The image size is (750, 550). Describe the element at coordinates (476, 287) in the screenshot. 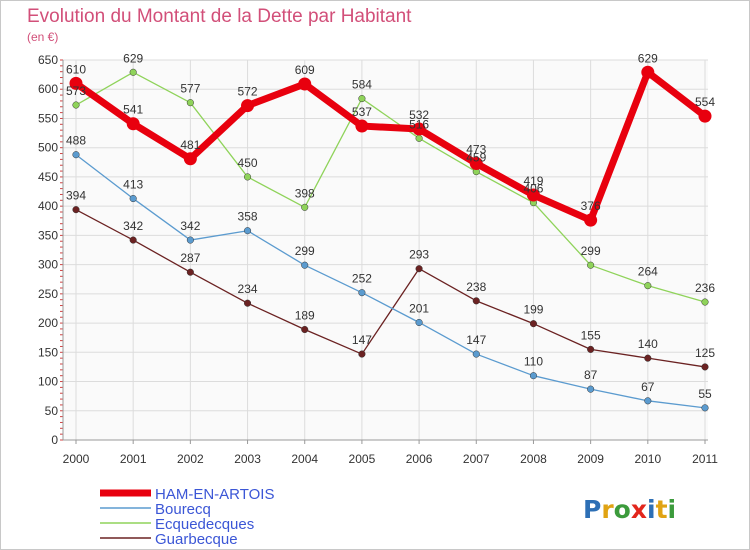

I see `data-label: 238` at that location.